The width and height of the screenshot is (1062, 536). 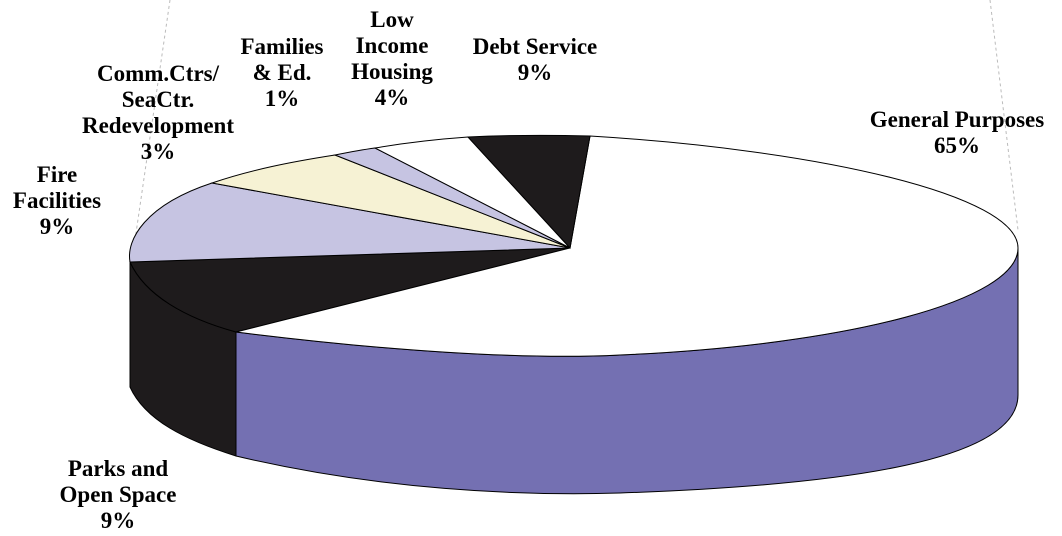 I want to click on slice-comm-ctrs, so click(x=390, y=201).